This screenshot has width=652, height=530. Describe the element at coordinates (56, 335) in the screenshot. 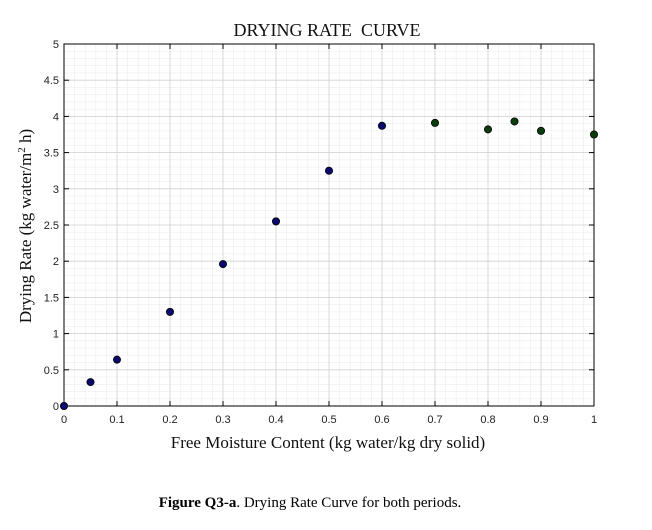

I see `y-tick-label: 1` at that location.